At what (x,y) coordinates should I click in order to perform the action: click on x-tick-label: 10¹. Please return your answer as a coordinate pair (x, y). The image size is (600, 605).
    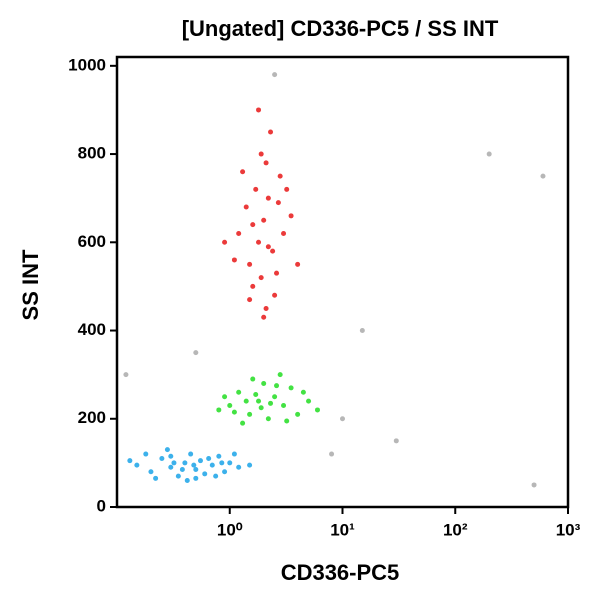
    Looking at the image, I should click on (342, 529).